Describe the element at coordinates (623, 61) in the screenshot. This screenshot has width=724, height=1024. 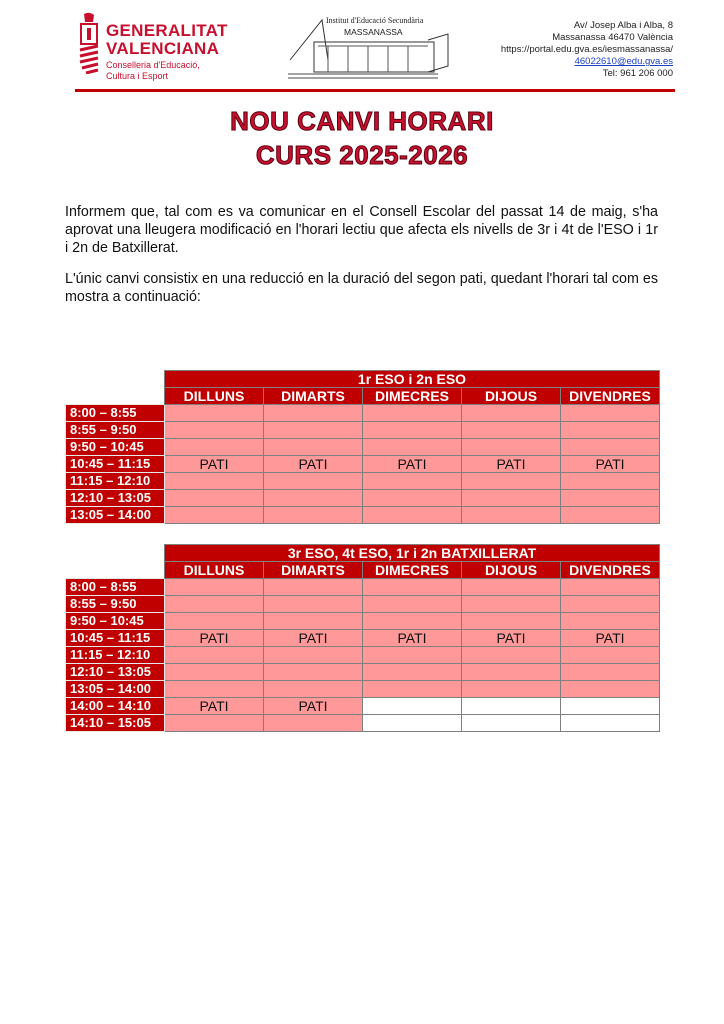
I see `email-link: 46022610@edu.gva.es` at that location.